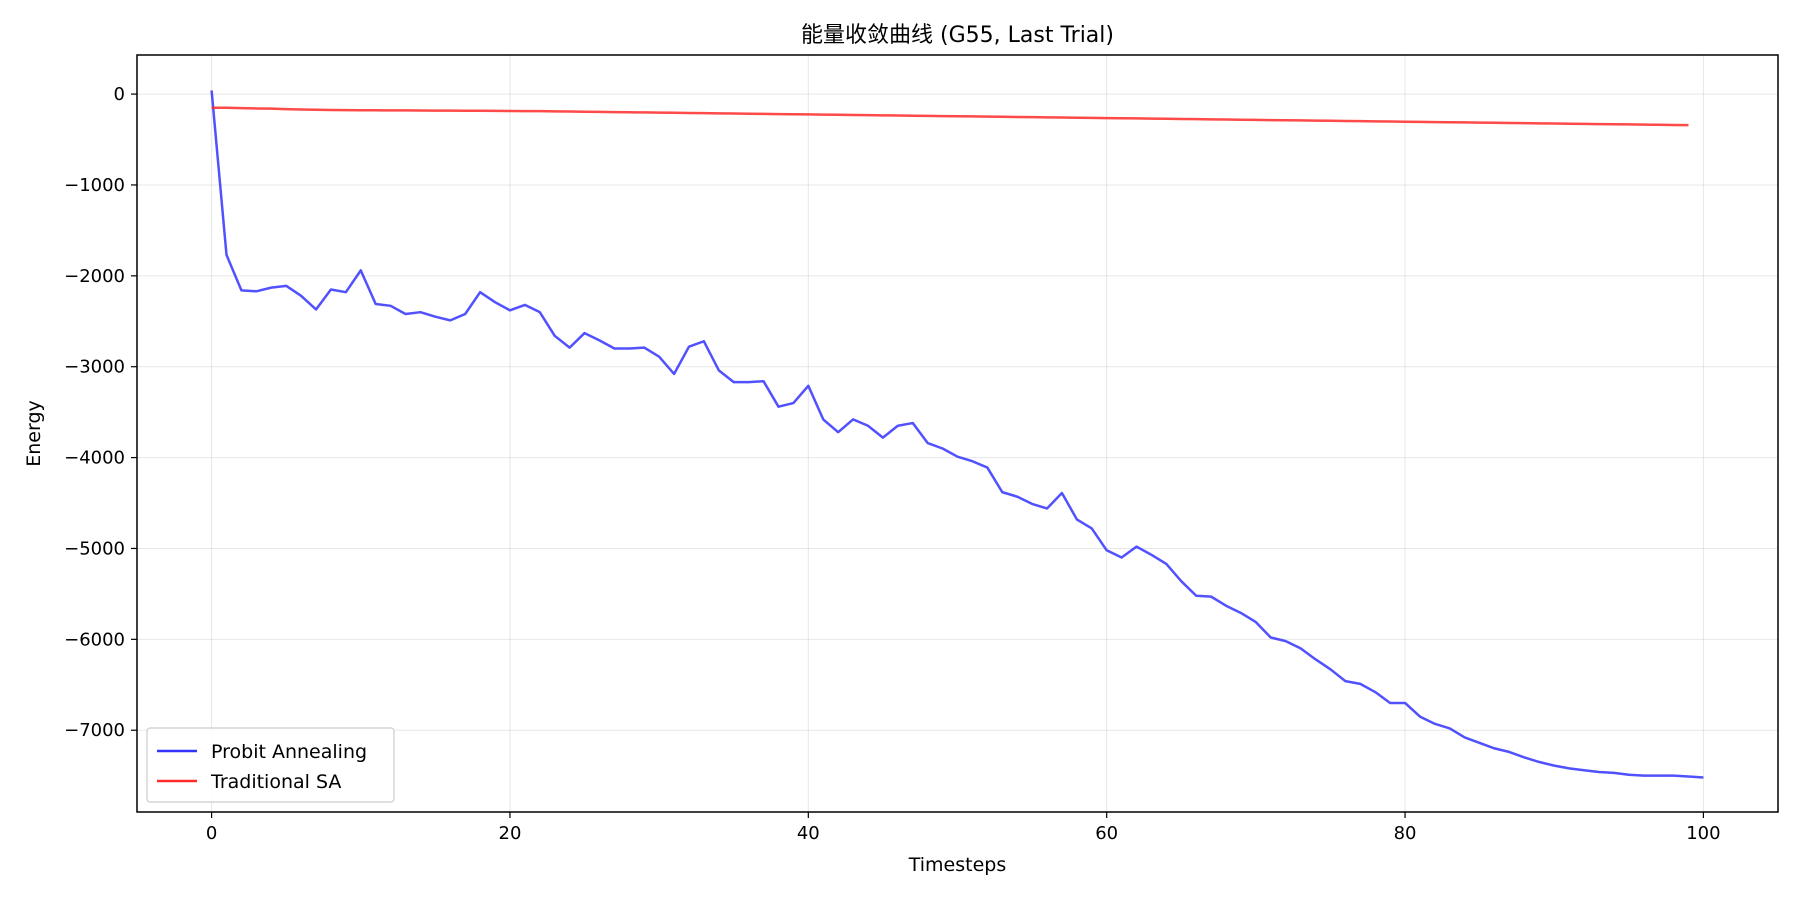 This screenshot has height=900, width=1800. What do you see at coordinates (94, 367) in the screenshot?
I see `y-tick-label: −3000` at bounding box center [94, 367].